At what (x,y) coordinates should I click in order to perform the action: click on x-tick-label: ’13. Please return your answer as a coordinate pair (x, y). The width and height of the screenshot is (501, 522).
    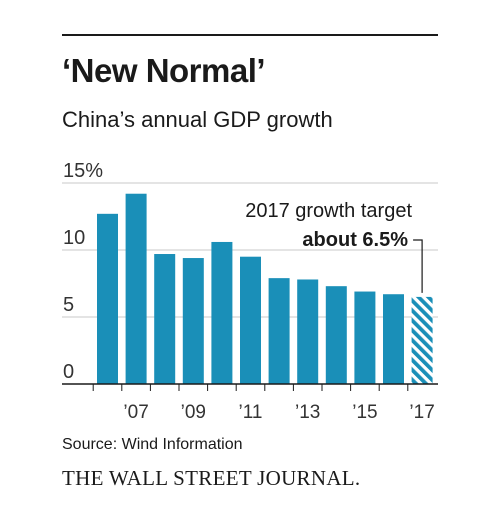
    Looking at the image, I should click on (307, 412).